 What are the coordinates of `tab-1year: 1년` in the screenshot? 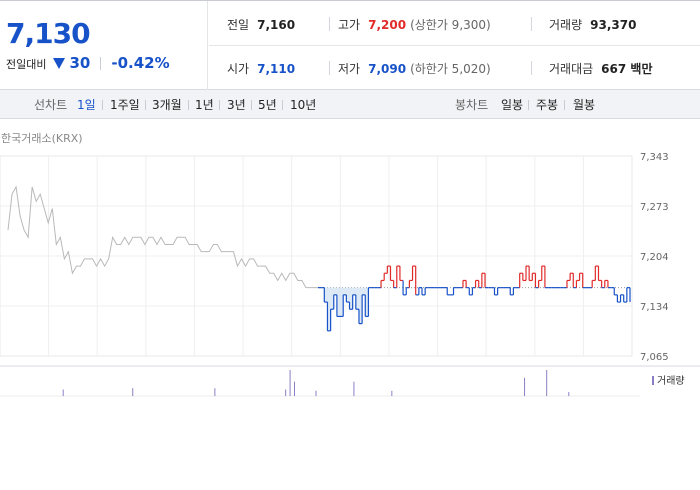 It's located at (204, 105).